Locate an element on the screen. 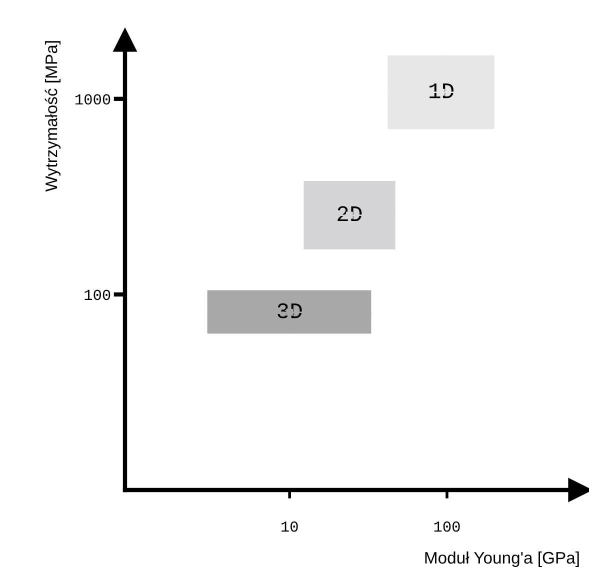 The image size is (589, 567). y-tick-label: 1000 is located at coordinates (93, 99).